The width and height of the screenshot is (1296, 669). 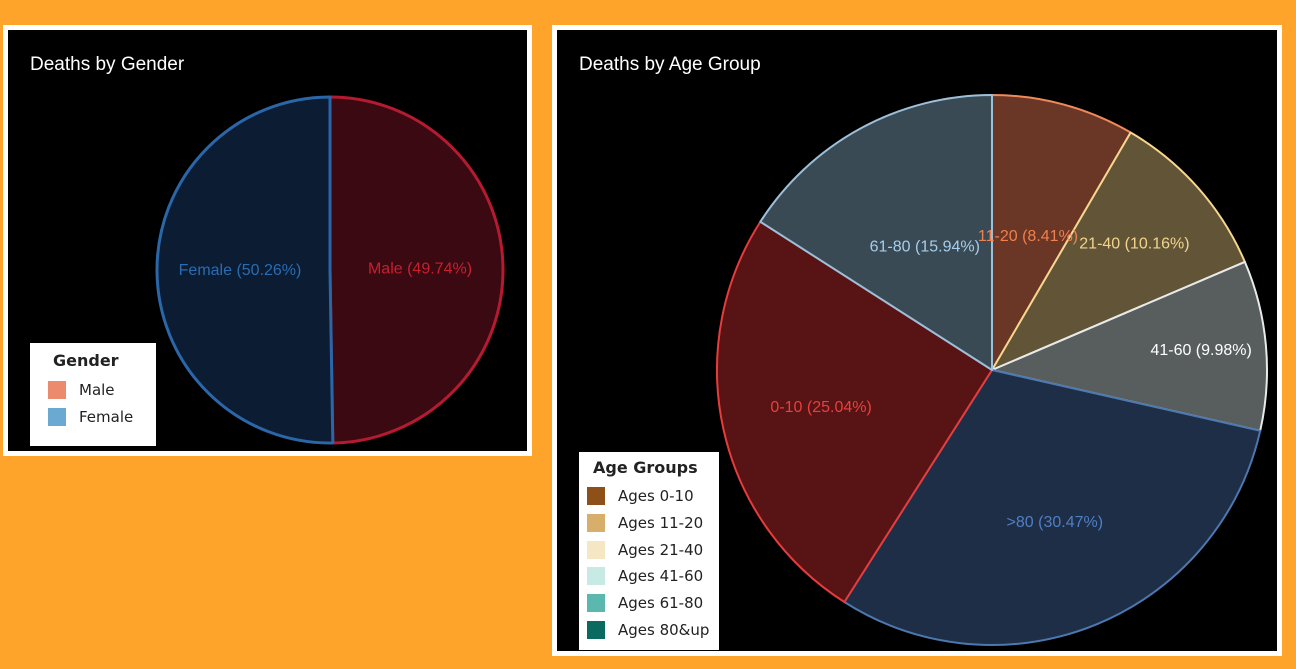 What do you see at coordinates (1055, 522) in the screenshot?
I see `age-slice-label-80: >80 (30.47%)` at bounding box center [1055, 522].